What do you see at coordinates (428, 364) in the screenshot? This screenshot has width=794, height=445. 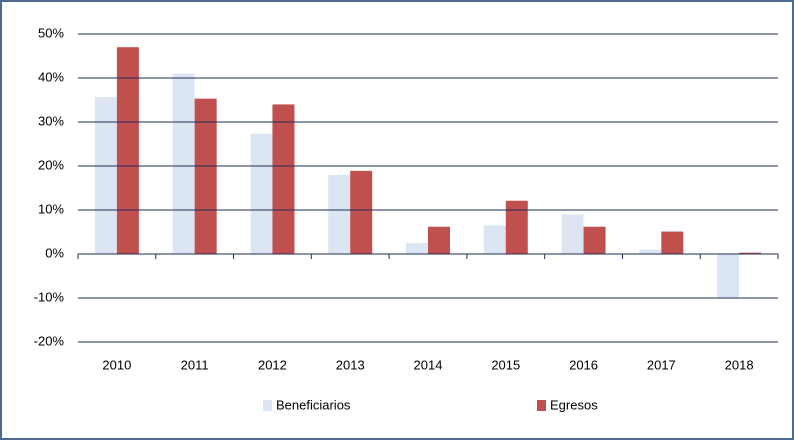 I see `x-tick-label: 2014` at bounding box center [428, 364].